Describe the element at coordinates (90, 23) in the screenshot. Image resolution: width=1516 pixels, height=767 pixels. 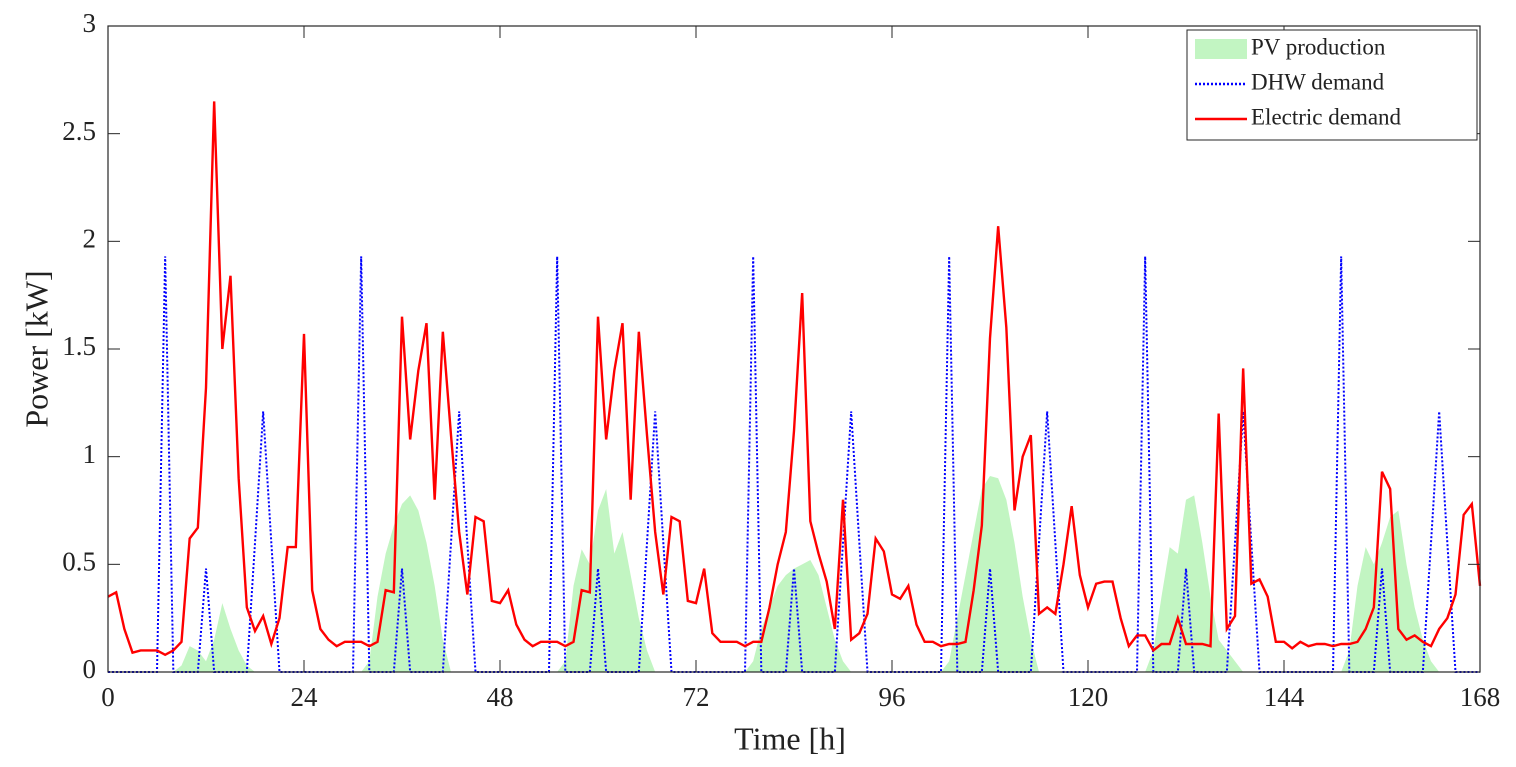
I see `y-tick-label: 3` at that location.